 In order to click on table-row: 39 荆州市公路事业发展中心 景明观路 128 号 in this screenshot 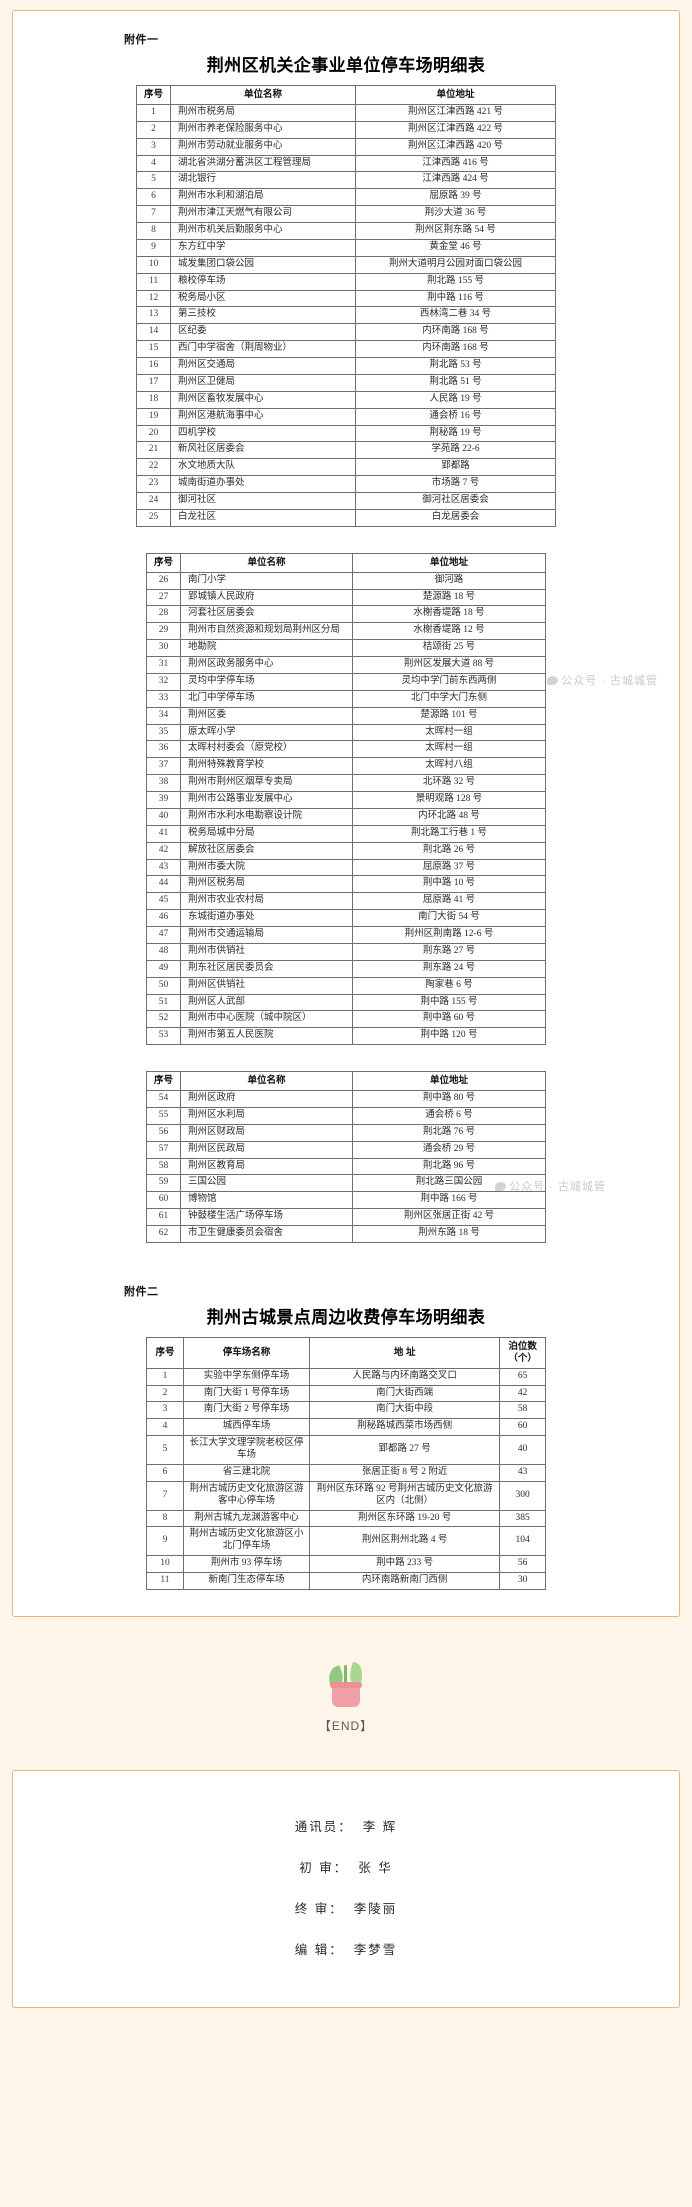, I will do `click(346, 800)`.